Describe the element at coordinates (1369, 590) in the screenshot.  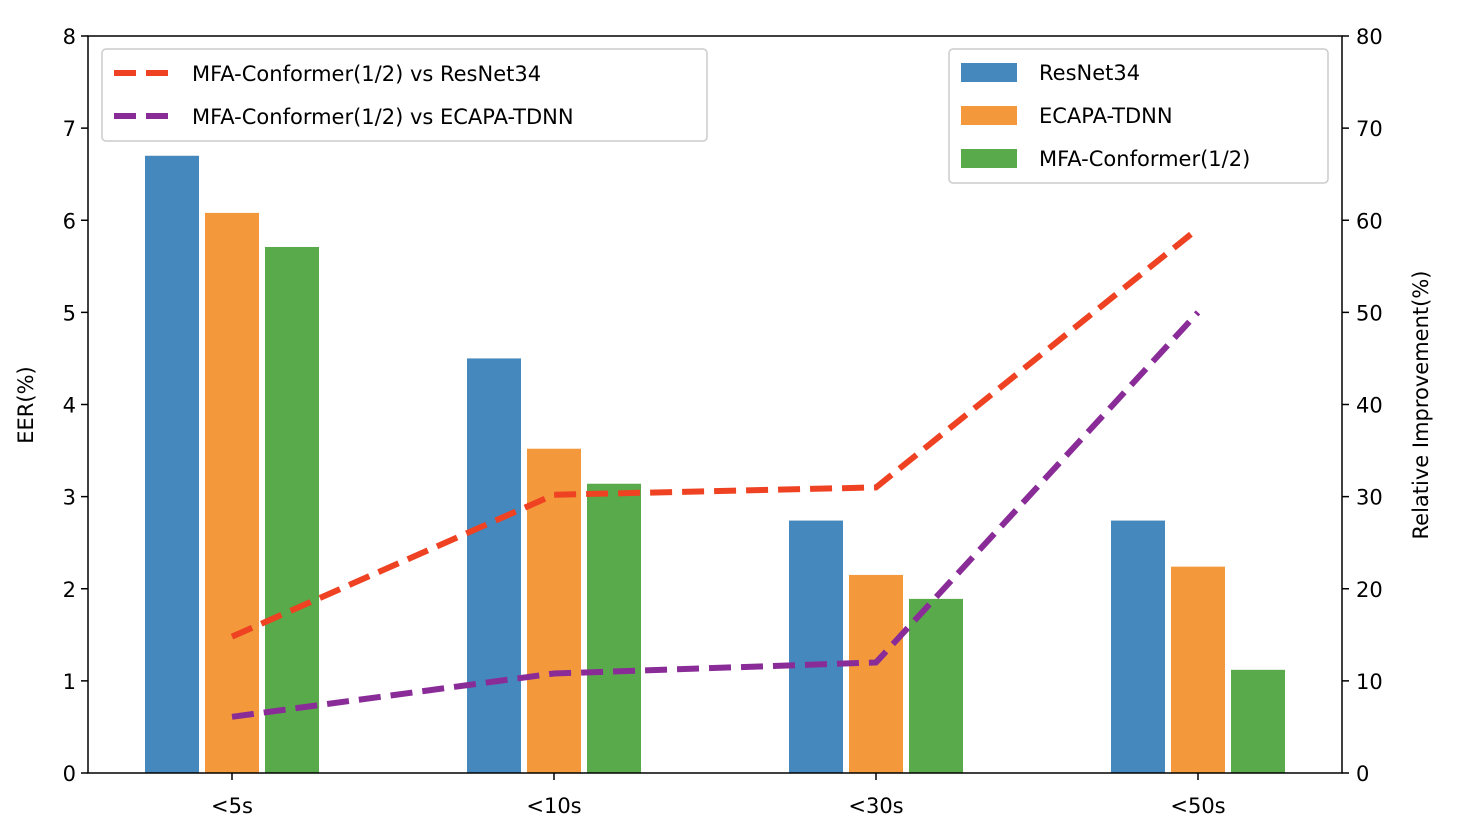
I see `y2-tick-label: 20` at that location.